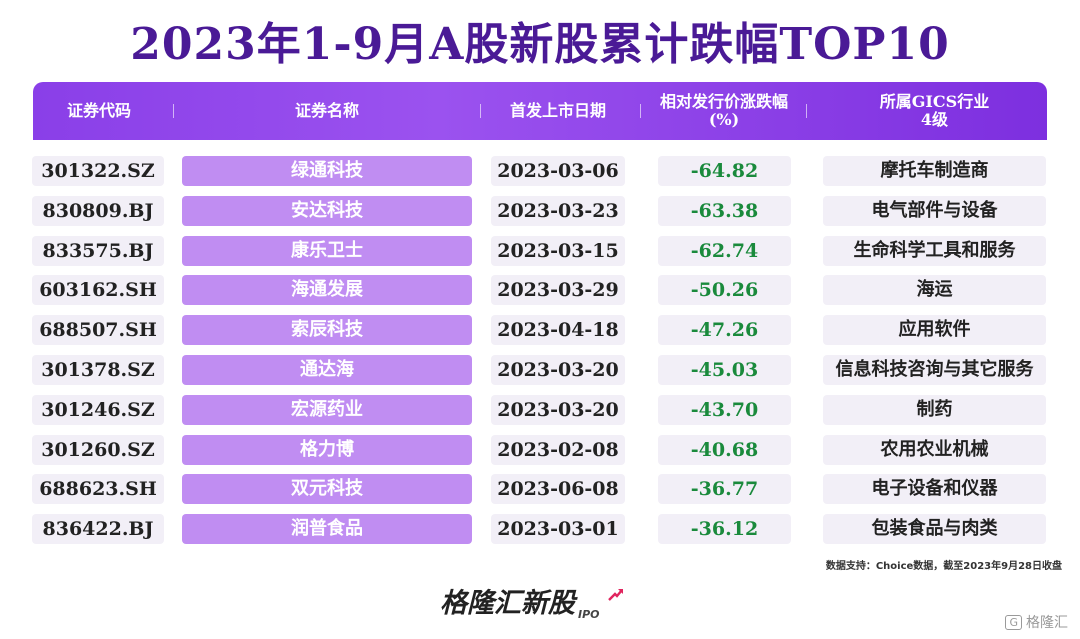 This screenshot has width=1080, height=639. I want to click on header-industry-label: 所属GICS行业, so click(934, 101).